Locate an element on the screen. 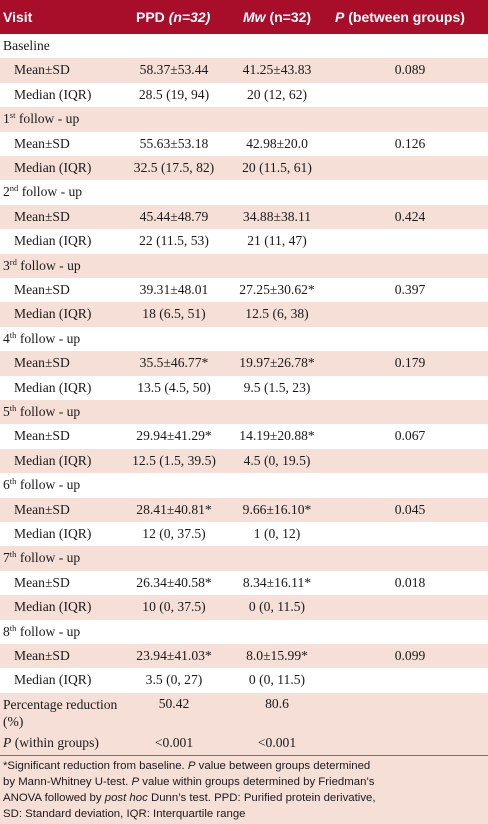 The height and width of the screenshot is (824, 488). ppd-mean-value: 29.94±41.29* is located at coordinates (174, 436).